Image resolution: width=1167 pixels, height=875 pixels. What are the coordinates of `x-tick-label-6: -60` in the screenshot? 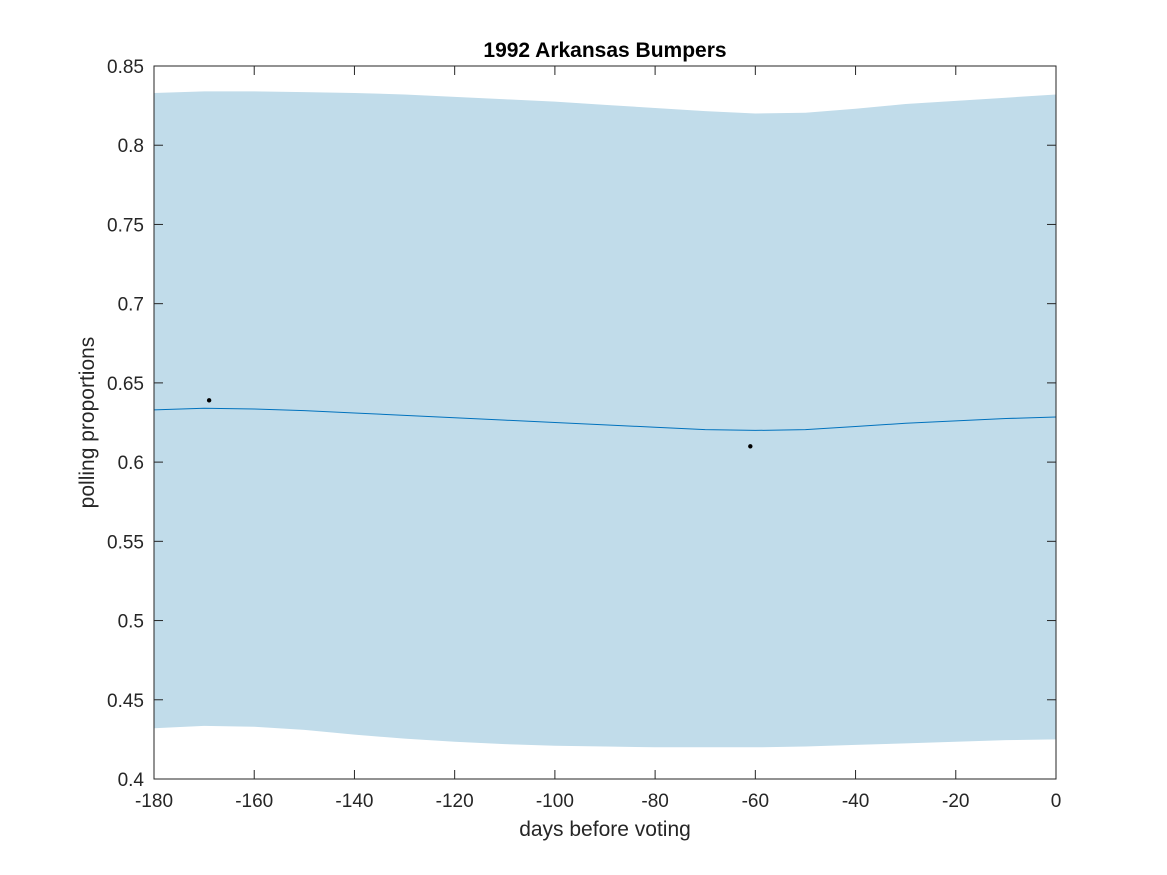 It's located at (755, 801).